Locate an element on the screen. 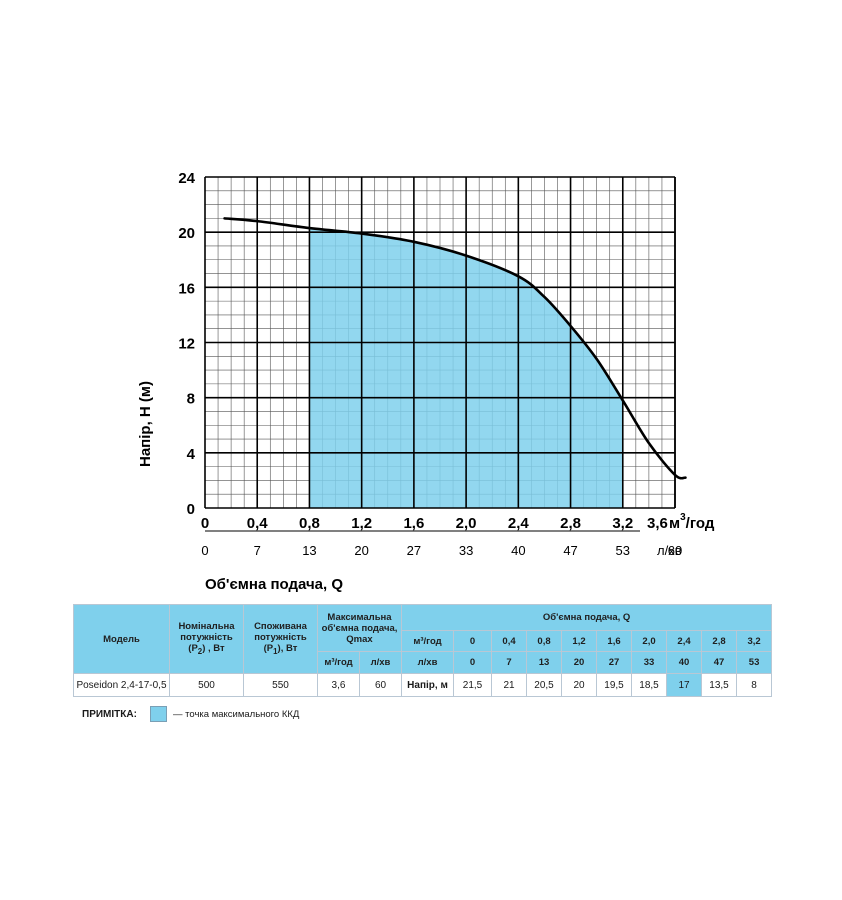 This screenshot has width=842, height=900. cell-head: 21,5 is located at coordinates (473, 685).